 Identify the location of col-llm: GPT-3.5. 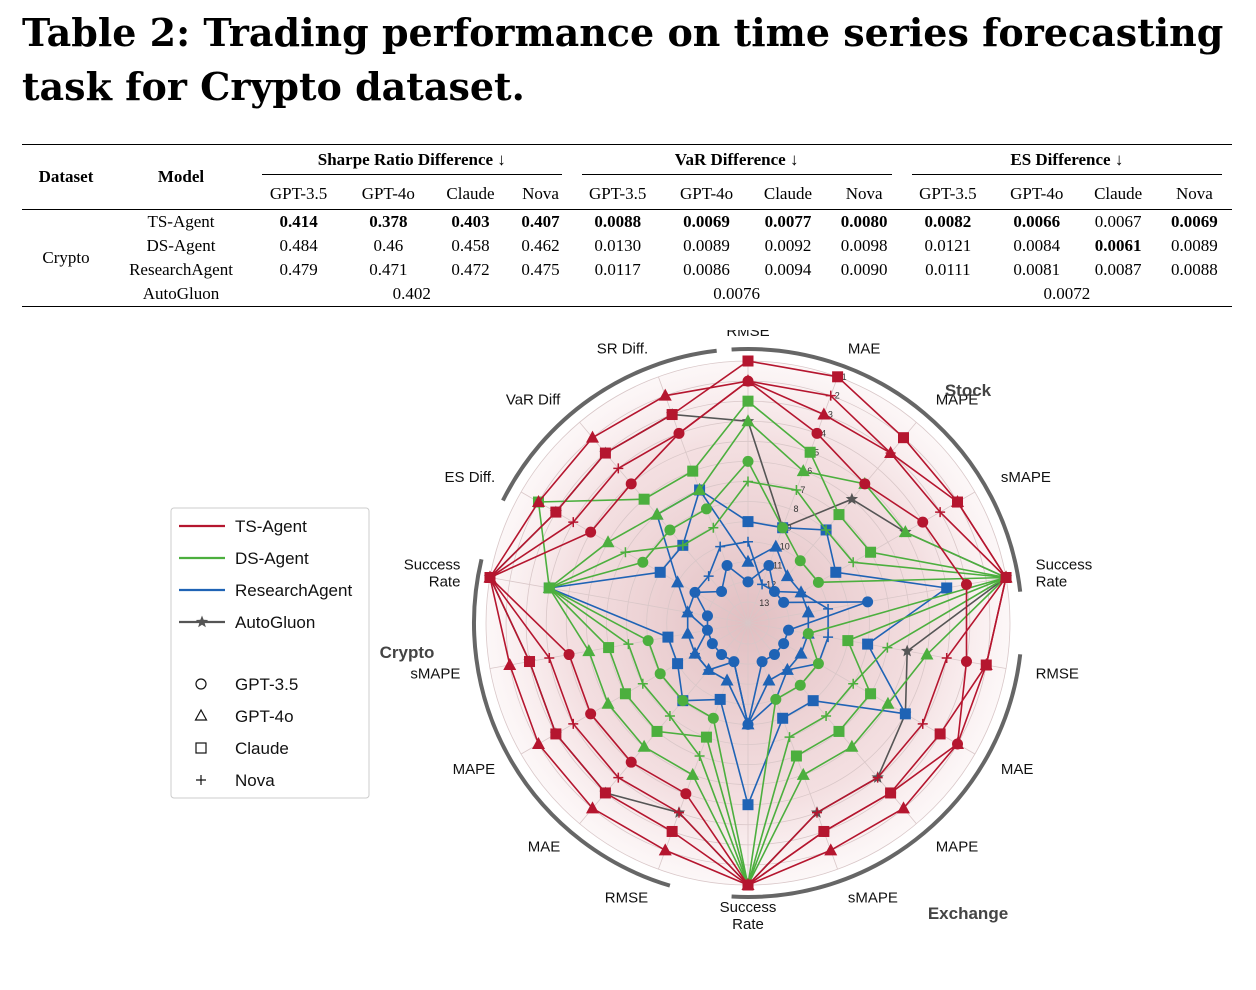
(617, 193).